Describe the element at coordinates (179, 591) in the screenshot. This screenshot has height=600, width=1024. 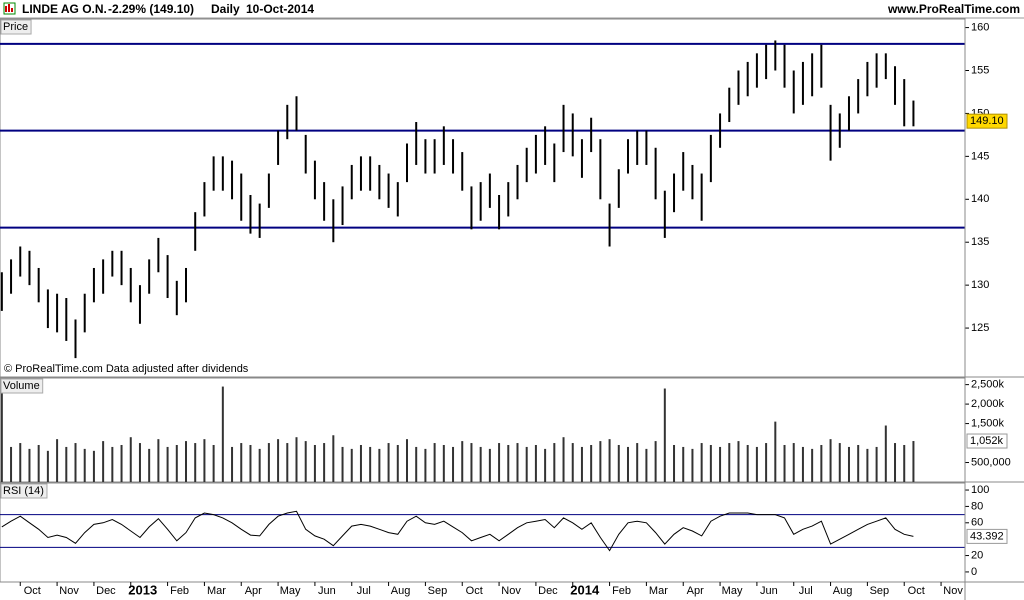
I see `x-tick-label: Feb` at that location.